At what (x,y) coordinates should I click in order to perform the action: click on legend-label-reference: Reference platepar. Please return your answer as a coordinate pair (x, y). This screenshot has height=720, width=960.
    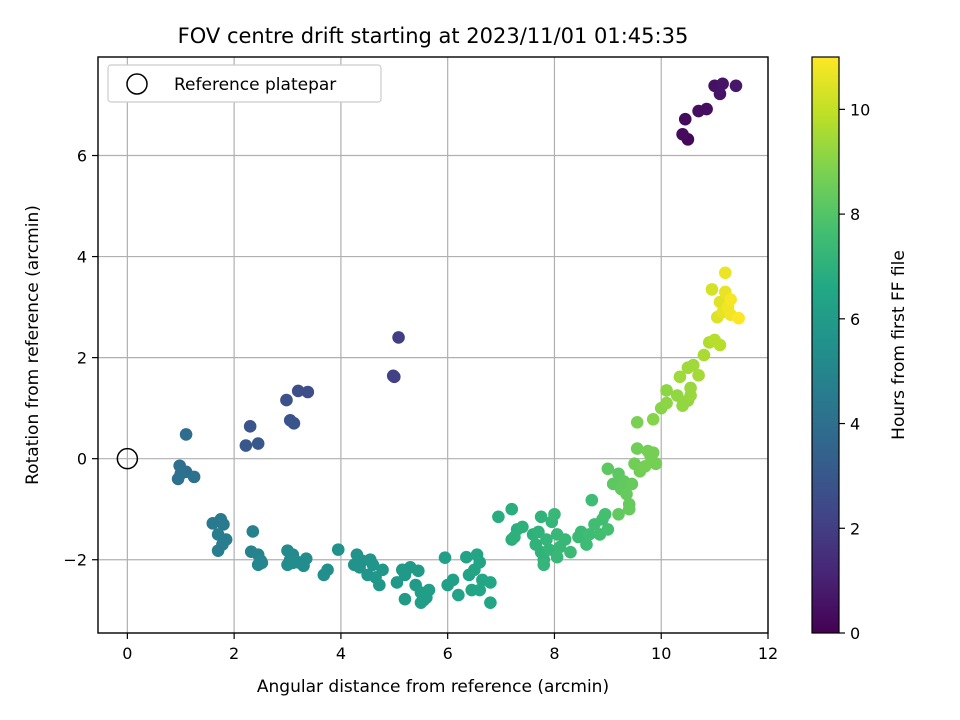
    Looking at the image, I should click on (255, 85).